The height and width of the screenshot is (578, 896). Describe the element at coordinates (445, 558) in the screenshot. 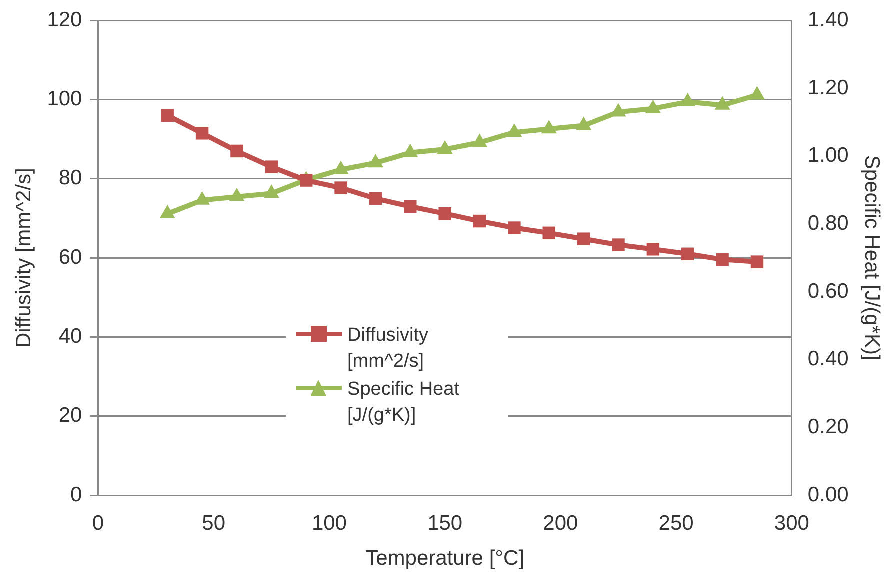

I see `x-axis-title: Temperature [°C]` at that location.